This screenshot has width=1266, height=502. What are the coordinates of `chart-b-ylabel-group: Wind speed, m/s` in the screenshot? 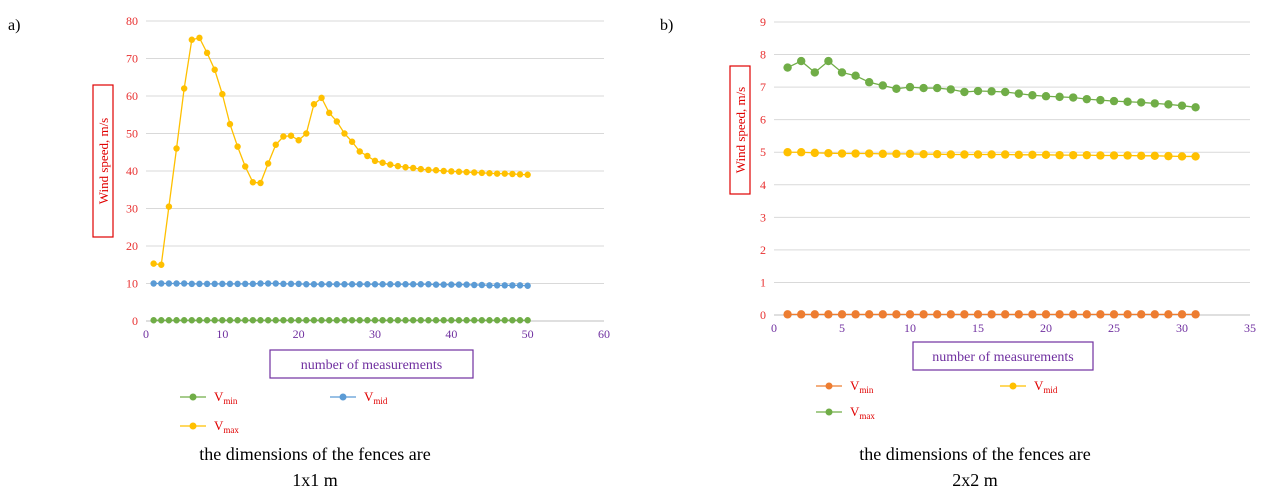 It's located at (740, 130).